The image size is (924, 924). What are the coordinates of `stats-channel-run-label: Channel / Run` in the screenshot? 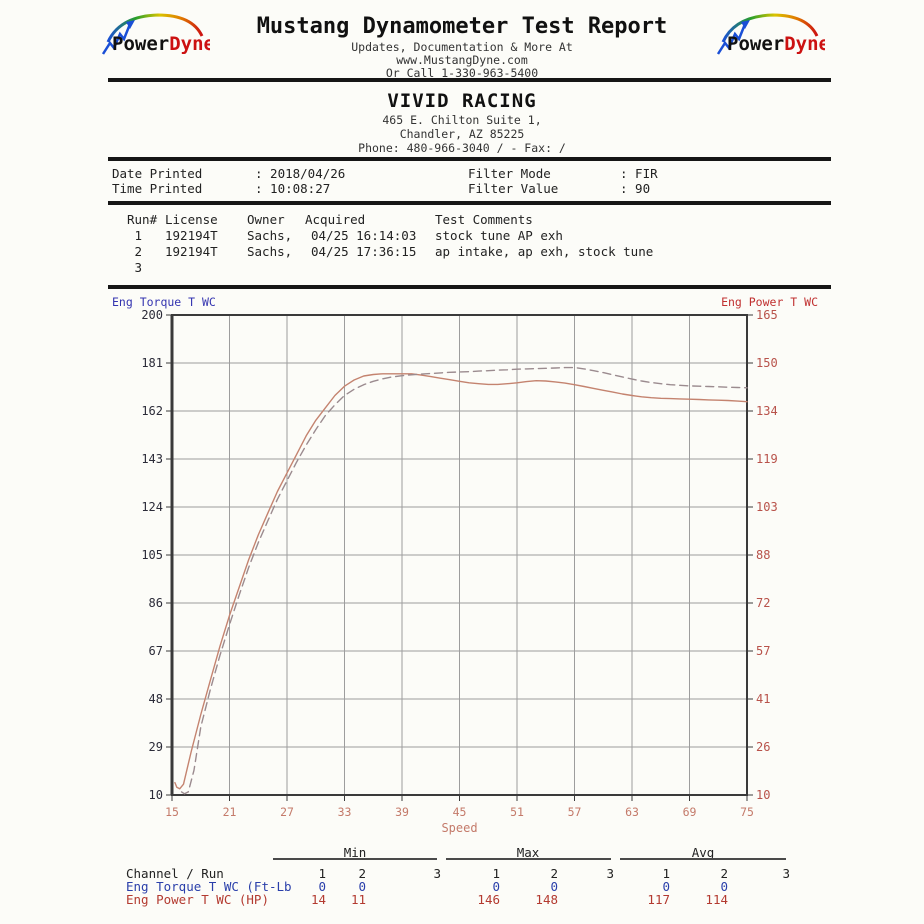 It's located at (175, 873).